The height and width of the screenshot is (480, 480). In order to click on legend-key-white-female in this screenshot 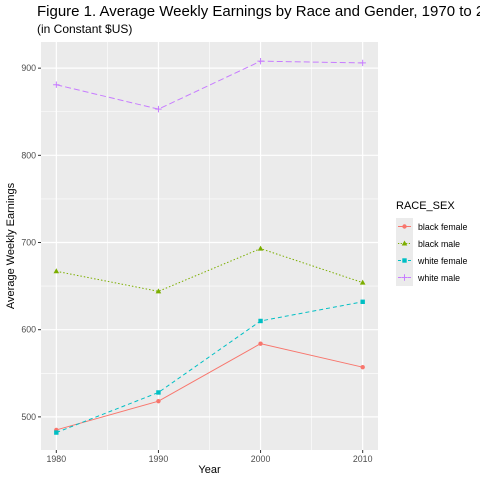, I will do `click(404, 260)`.